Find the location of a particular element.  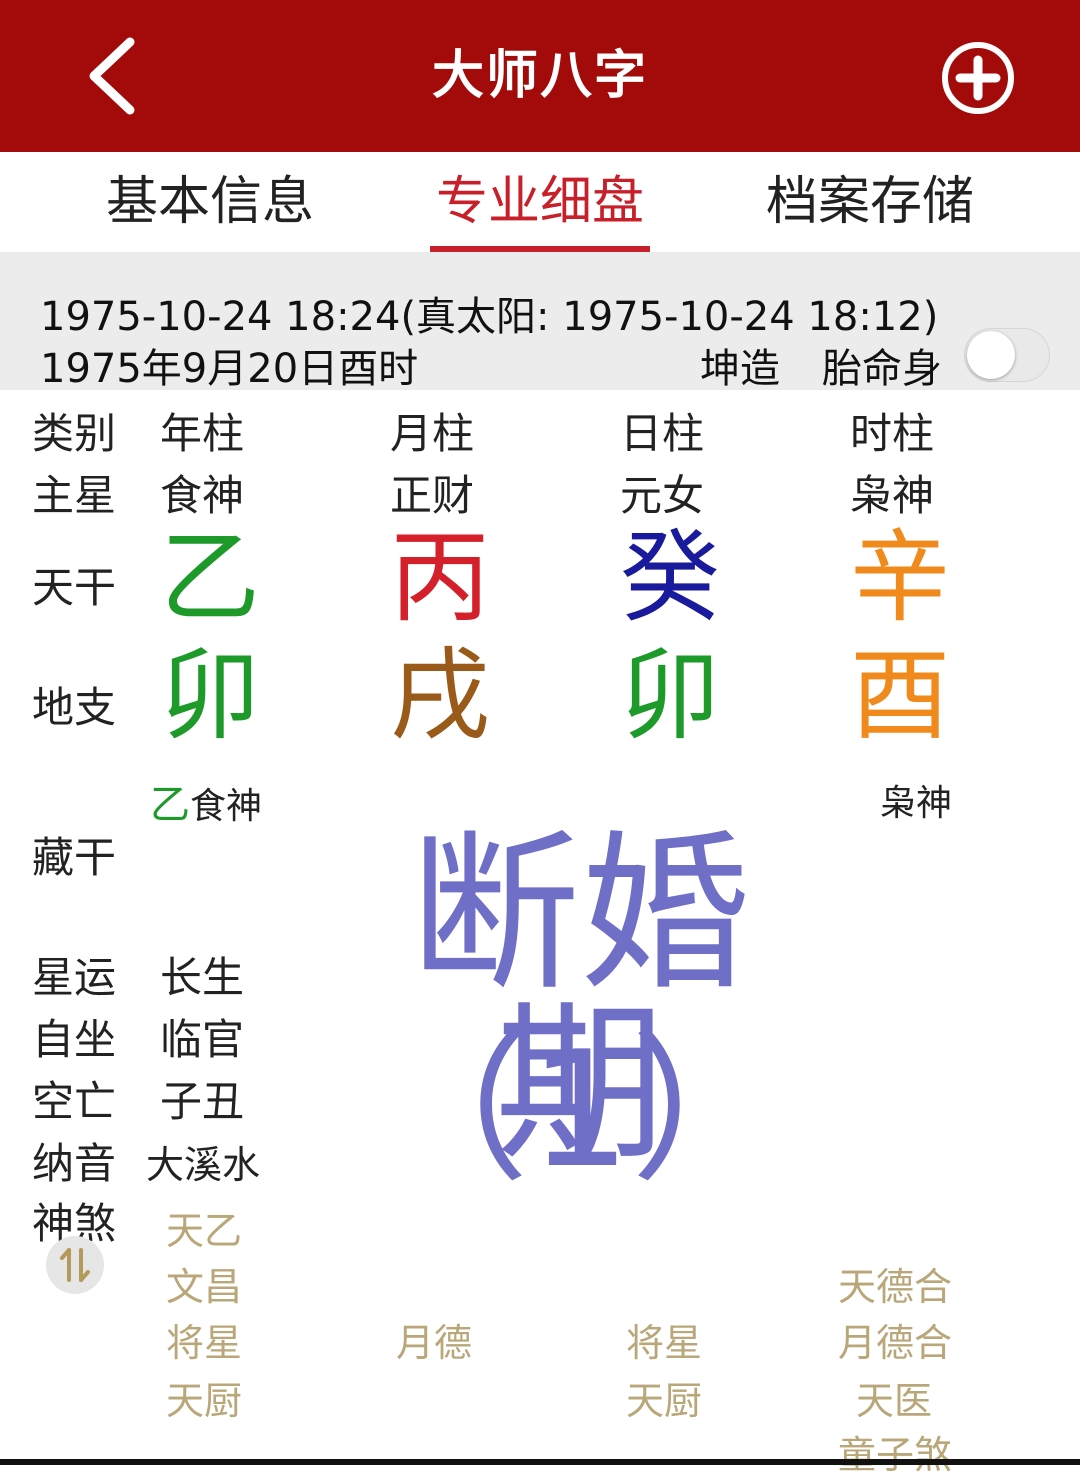

shensha-hour-4: 童子煞 is located at coordinates (895, 1455).